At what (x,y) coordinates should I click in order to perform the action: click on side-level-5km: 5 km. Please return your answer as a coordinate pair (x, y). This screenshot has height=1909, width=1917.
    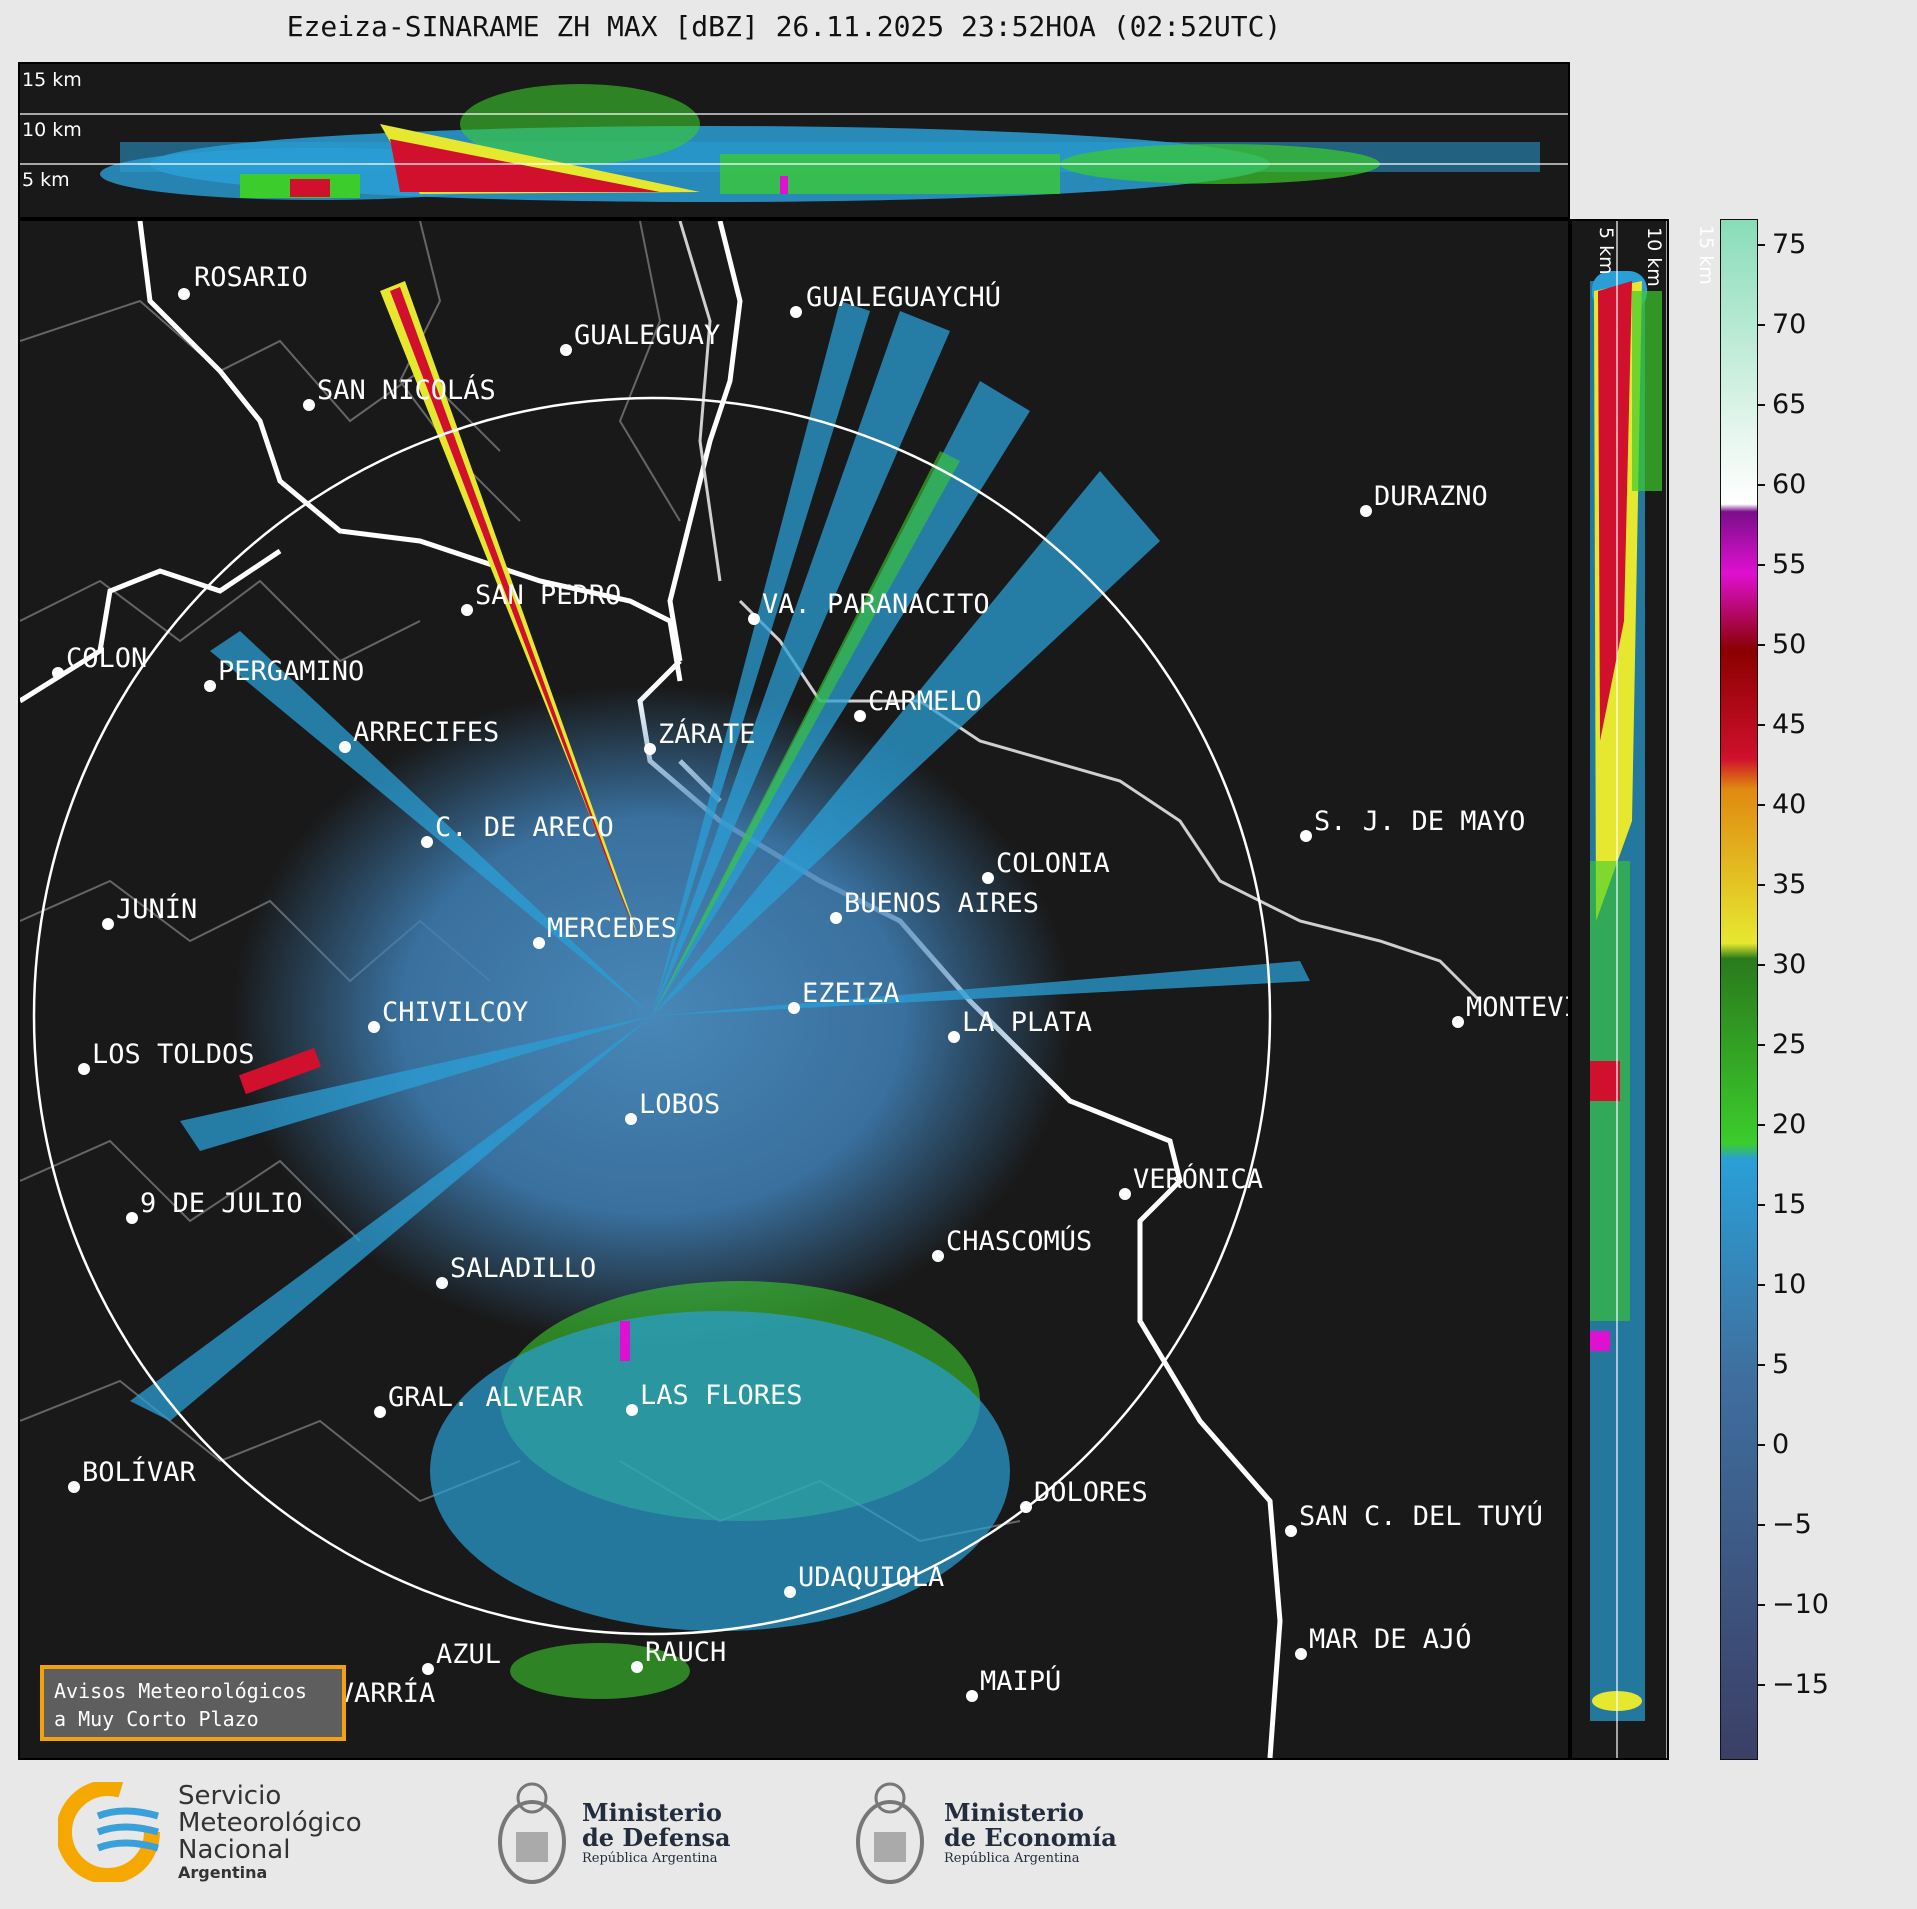
    Looking at the image, I should click on (1606, 251).